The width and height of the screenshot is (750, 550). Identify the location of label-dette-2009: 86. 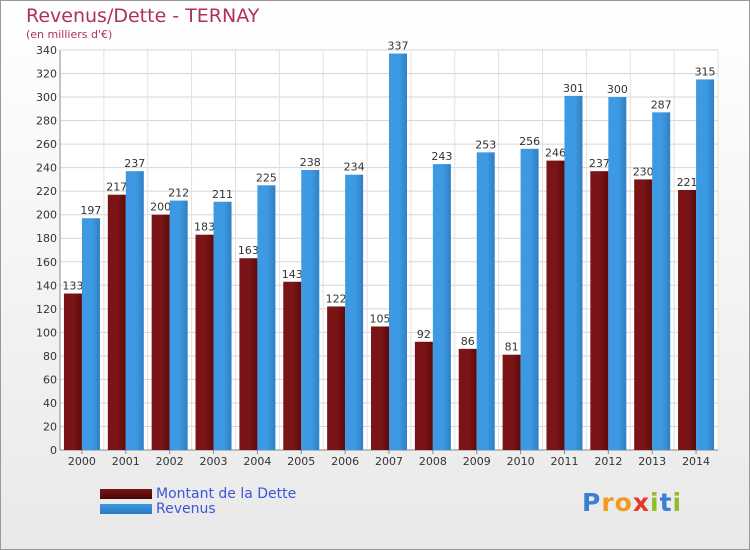
(468, 341).